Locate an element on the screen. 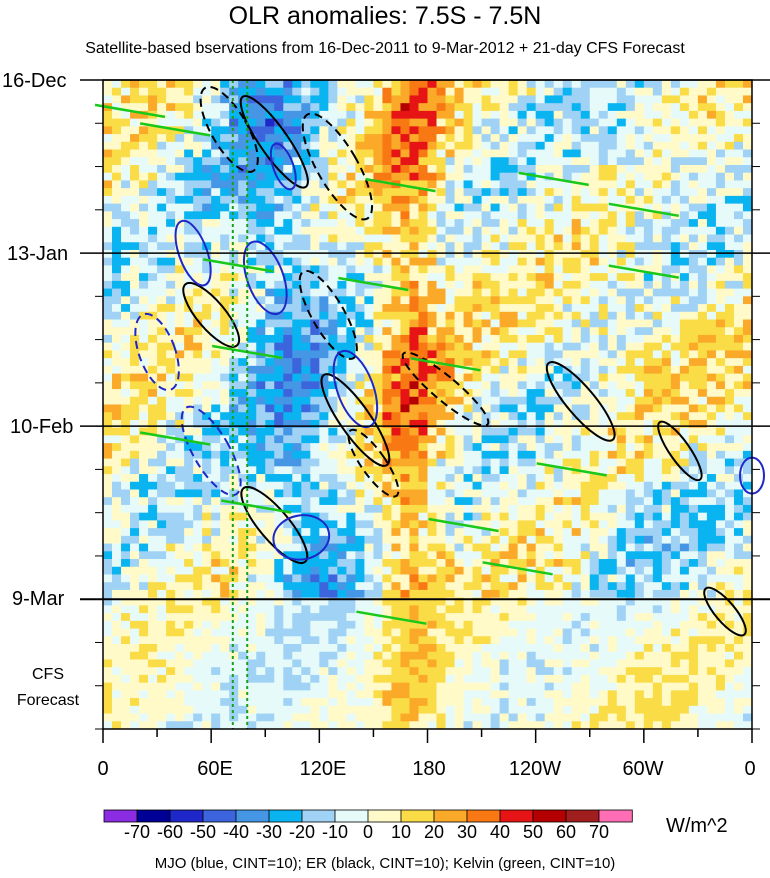 This screenshot has height=878, width=770. y-tick-label-9-mar: 9-Mar is located at coordinates (38, 599).